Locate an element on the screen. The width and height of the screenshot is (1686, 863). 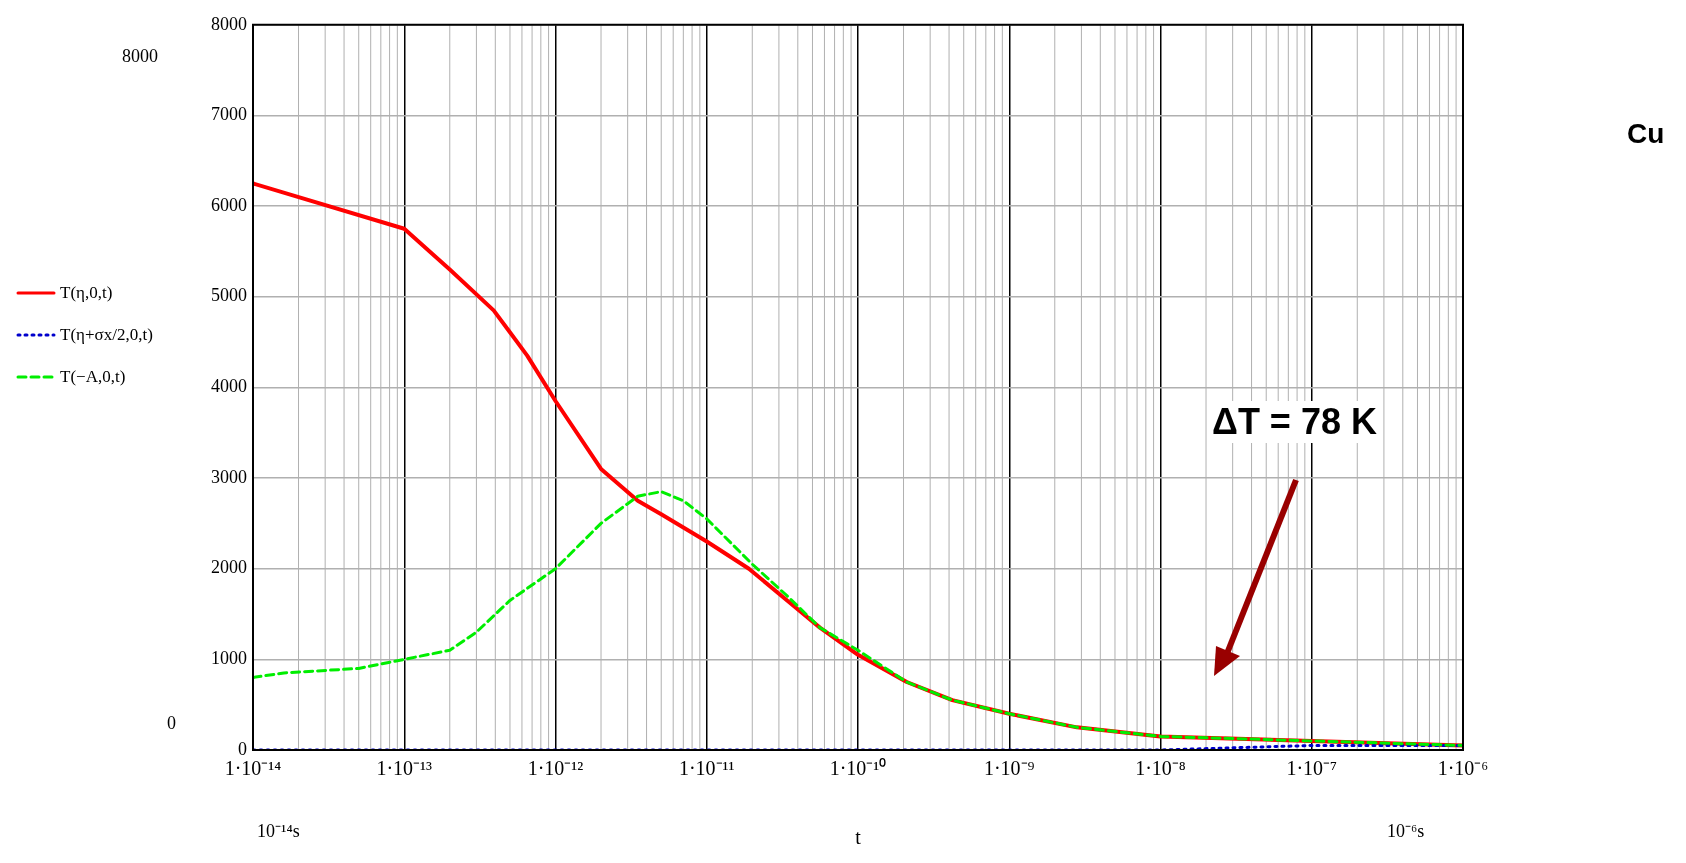
y-tick-label: 4000 is located at coordinates (229, 386).